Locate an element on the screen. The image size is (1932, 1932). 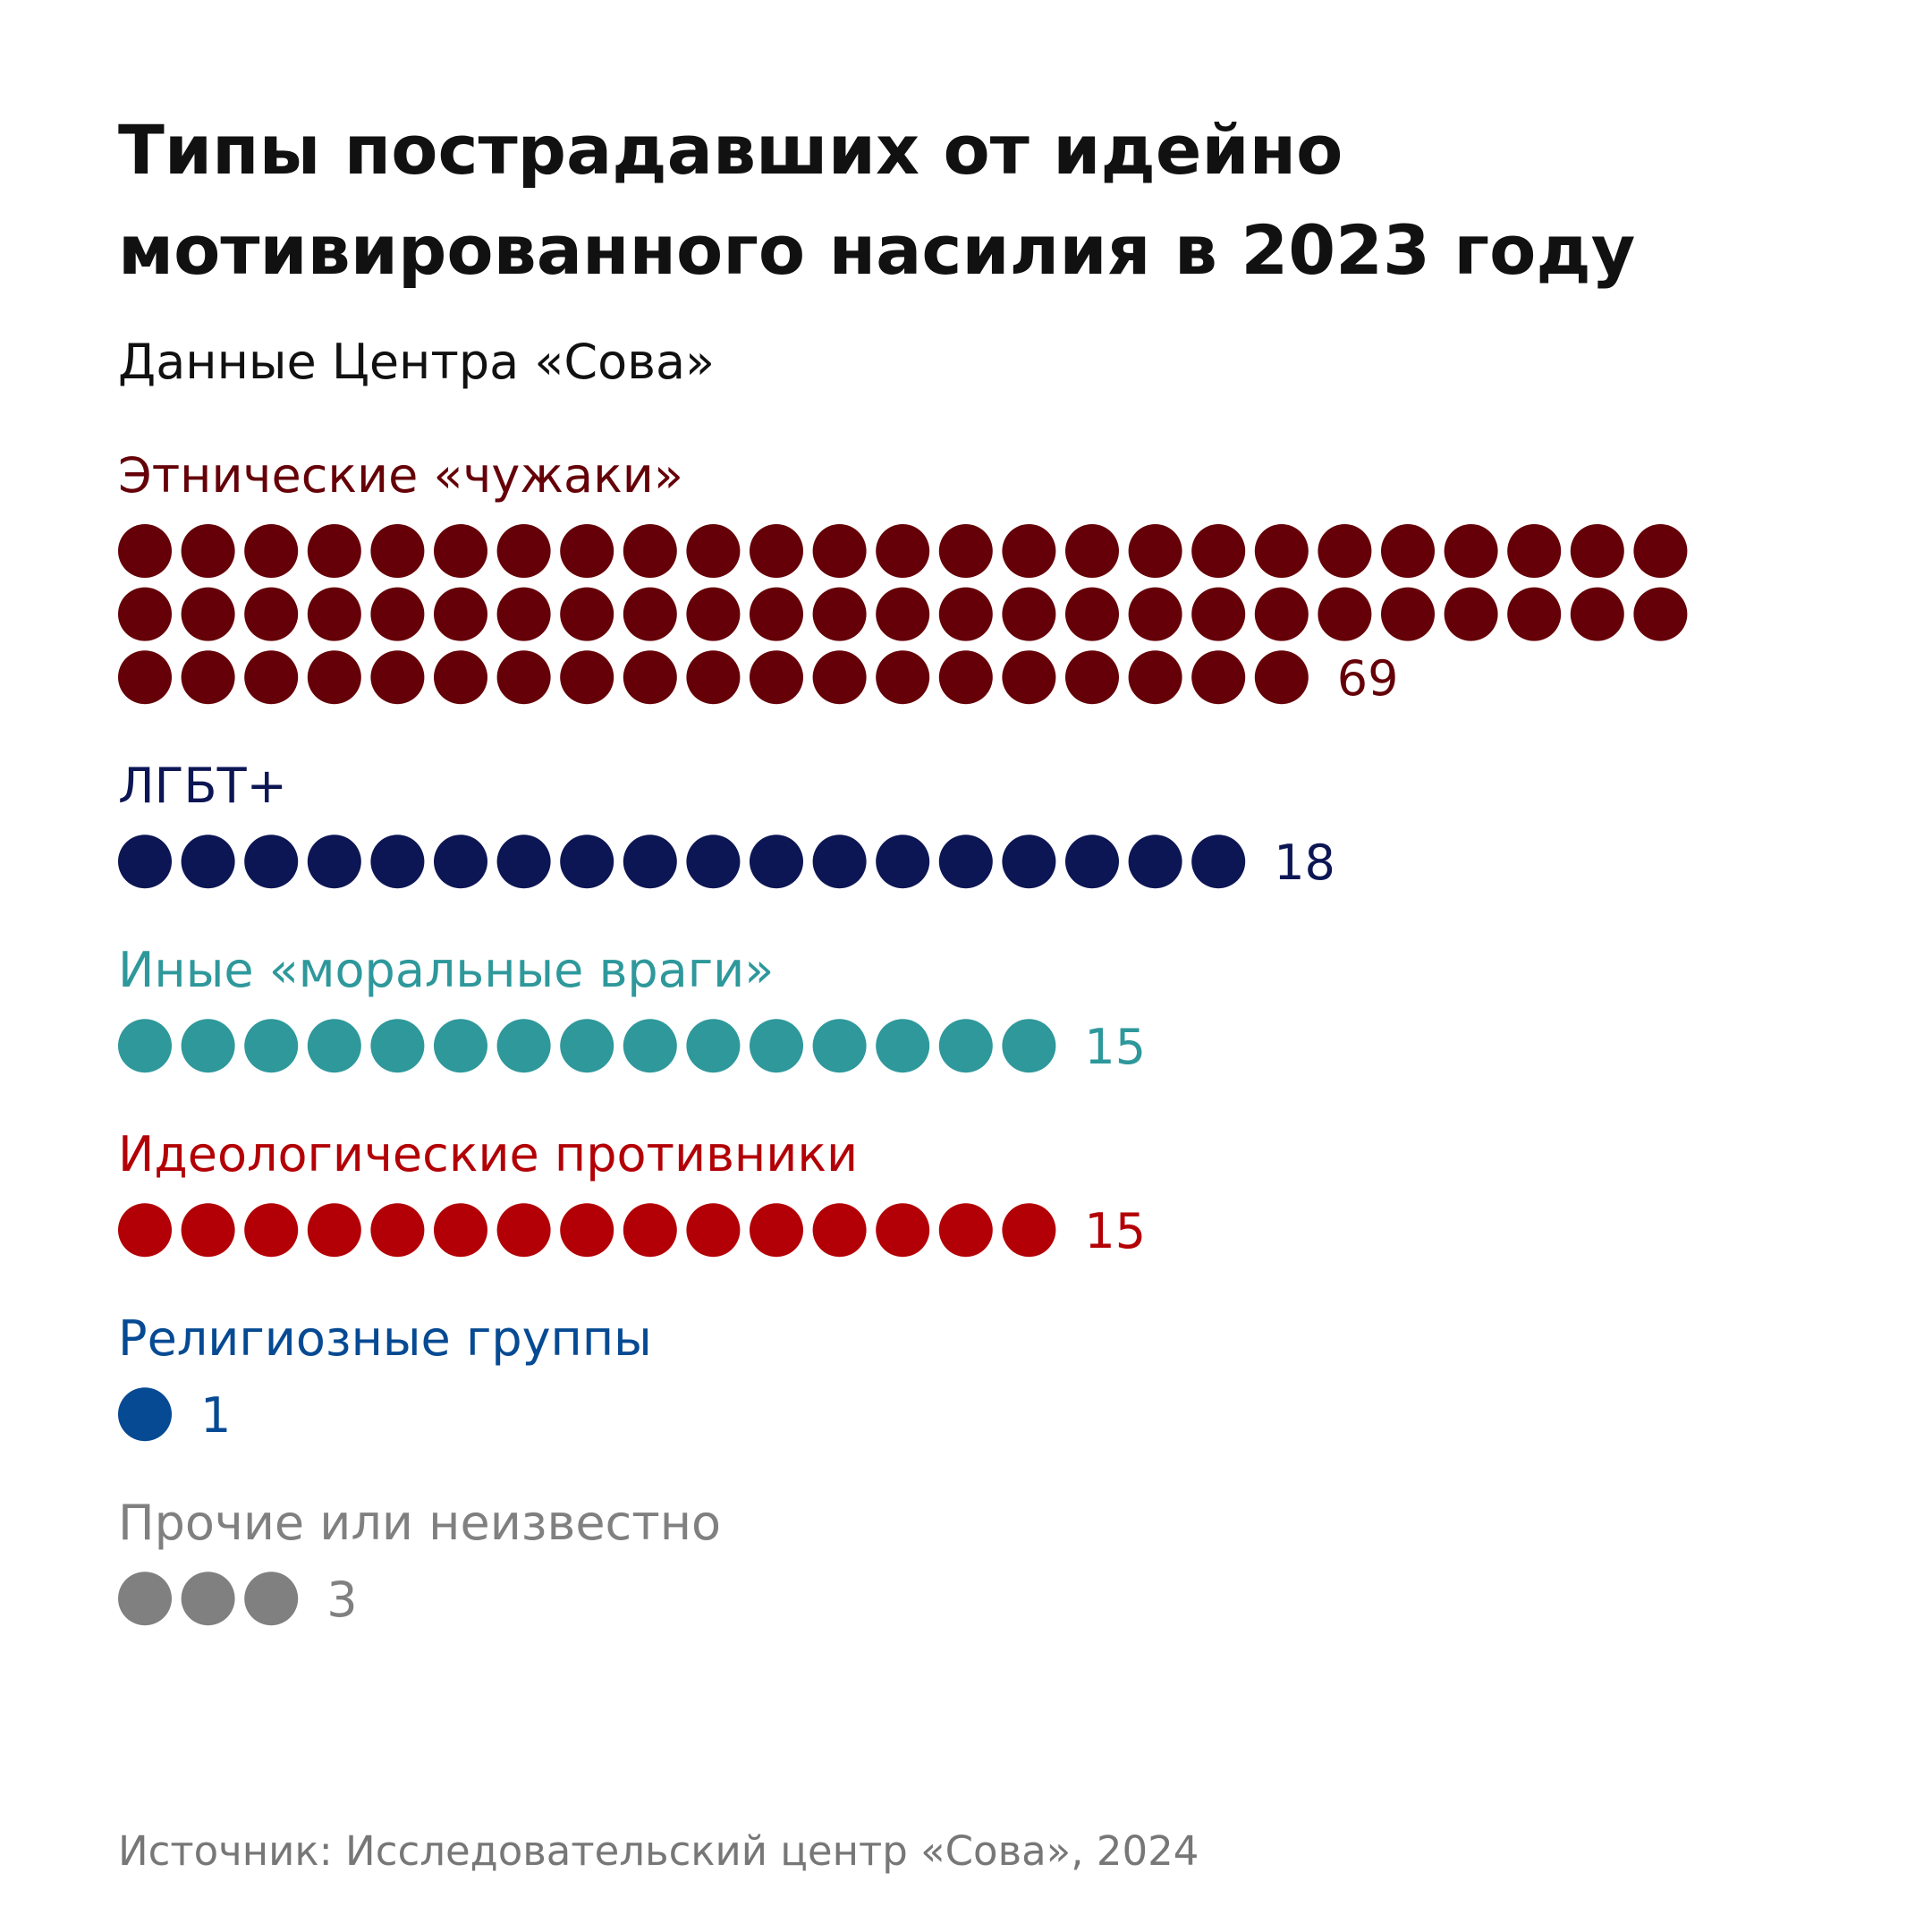
value-label: 69 is located at coordinates (1368, 678).